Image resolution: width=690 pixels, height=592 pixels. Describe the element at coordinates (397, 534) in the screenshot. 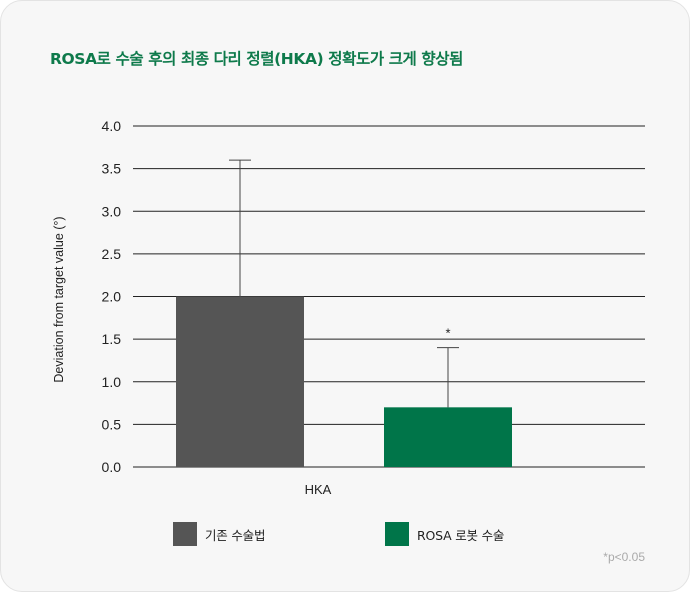

I see `legend-swatch-rosa` at that location.